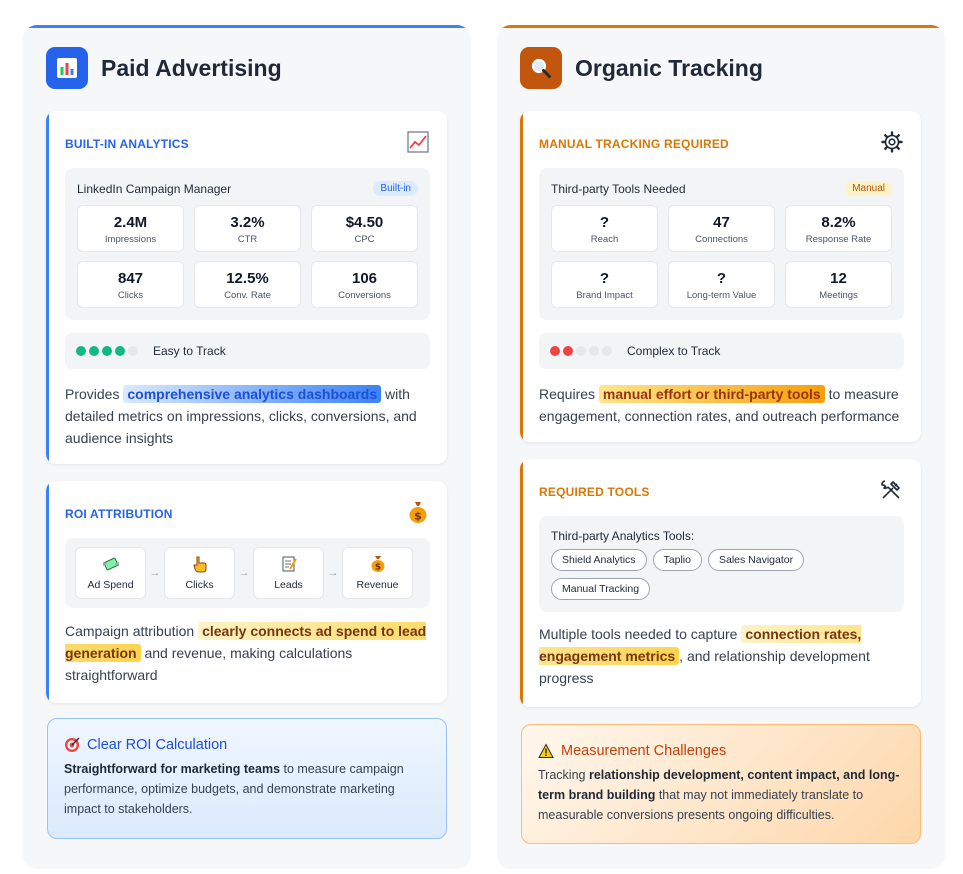 The image size is (963, 874). What do you see at coordinates (395, 188) in the screenshot?
I see `built-in-badge: Built-in` at bounding box center [395, 188].